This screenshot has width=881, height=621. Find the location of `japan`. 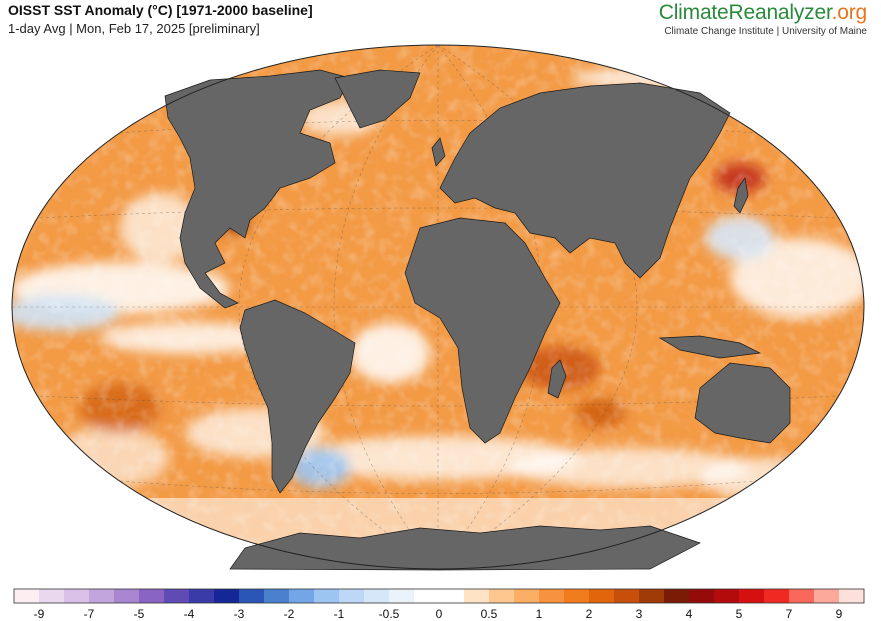

japan is located at coordinates (741, 195).